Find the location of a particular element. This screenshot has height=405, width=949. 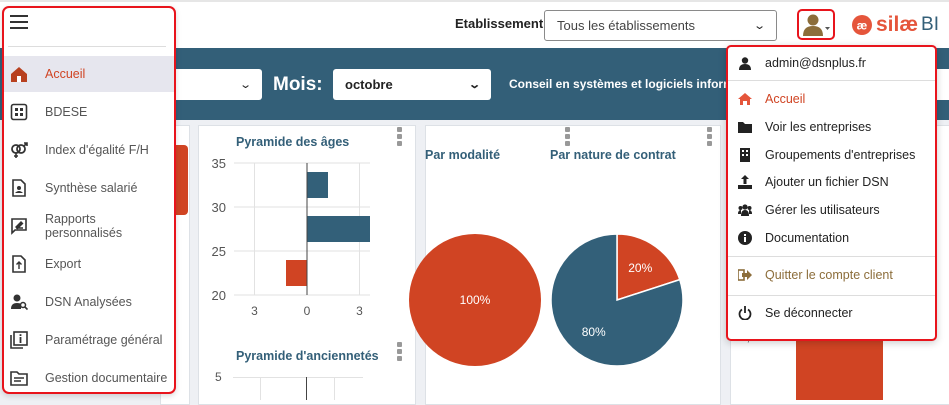

menu-item-quitter: Quitter le compte client is located at coordinates (831, 275).